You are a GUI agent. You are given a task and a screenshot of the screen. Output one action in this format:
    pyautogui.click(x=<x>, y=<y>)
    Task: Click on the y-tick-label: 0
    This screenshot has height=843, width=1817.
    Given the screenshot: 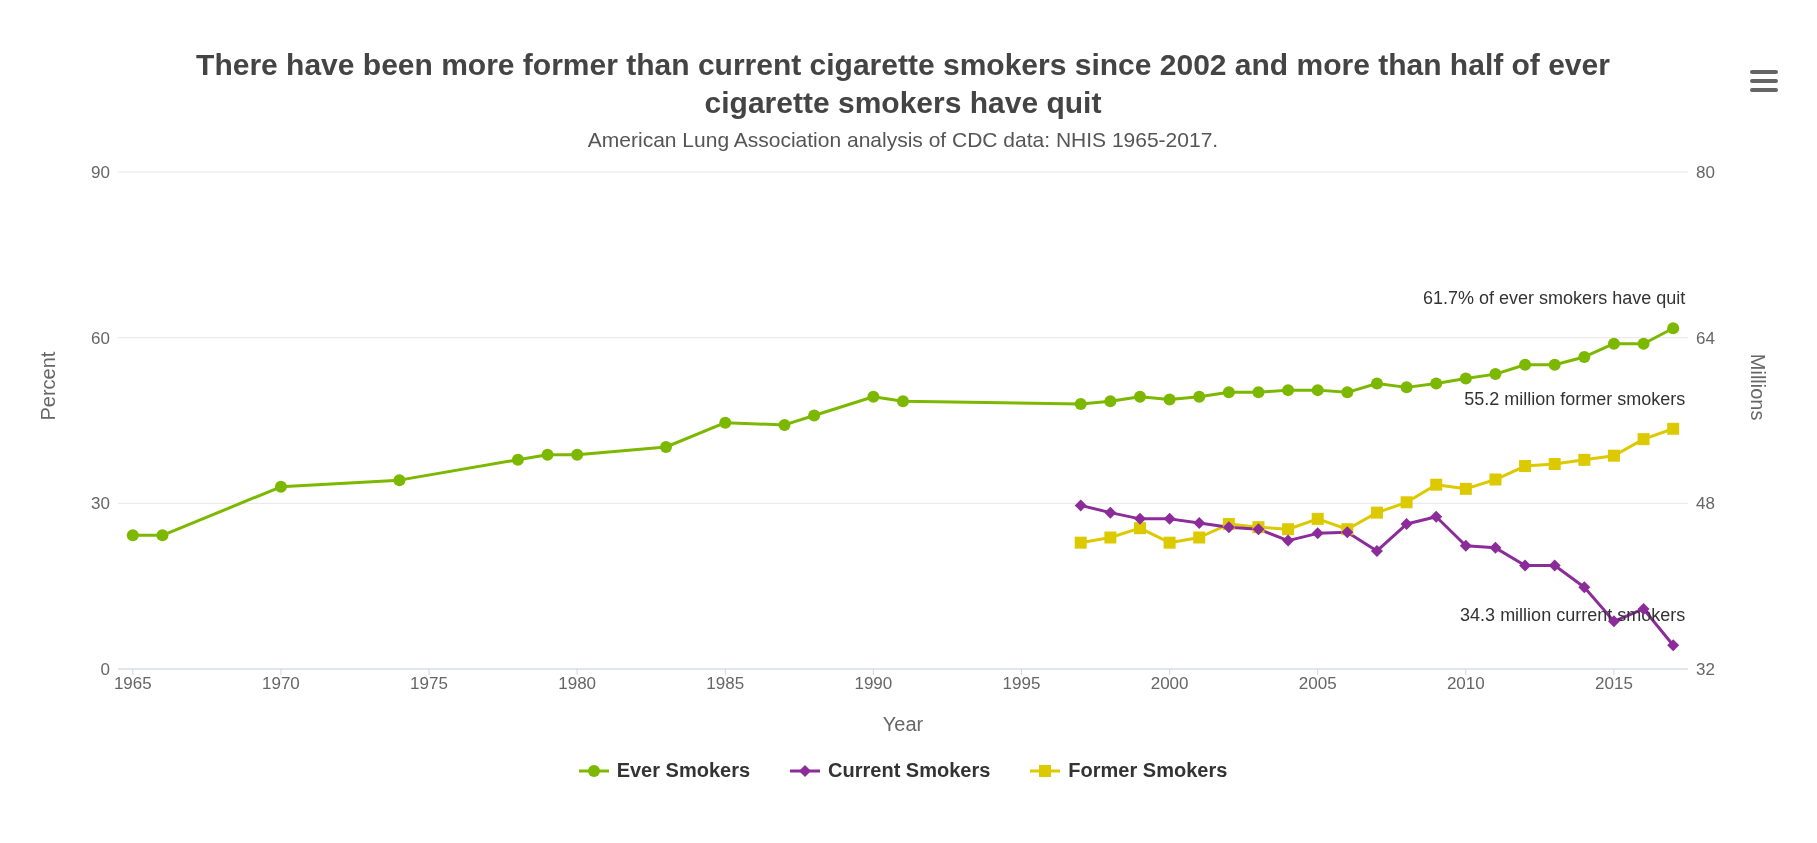 What is the action you would take?
    pyautogui.click(x=105, y=670)
    